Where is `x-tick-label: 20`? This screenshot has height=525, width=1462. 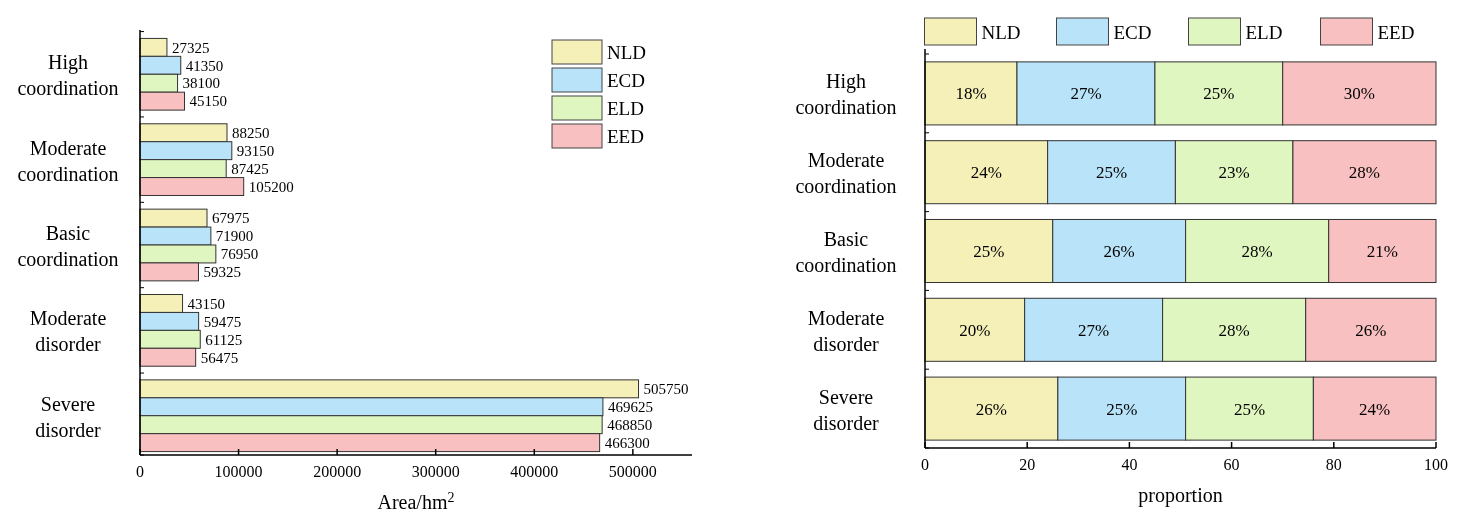 x-tick-label: 20 is located at coordinates (1027, 464).